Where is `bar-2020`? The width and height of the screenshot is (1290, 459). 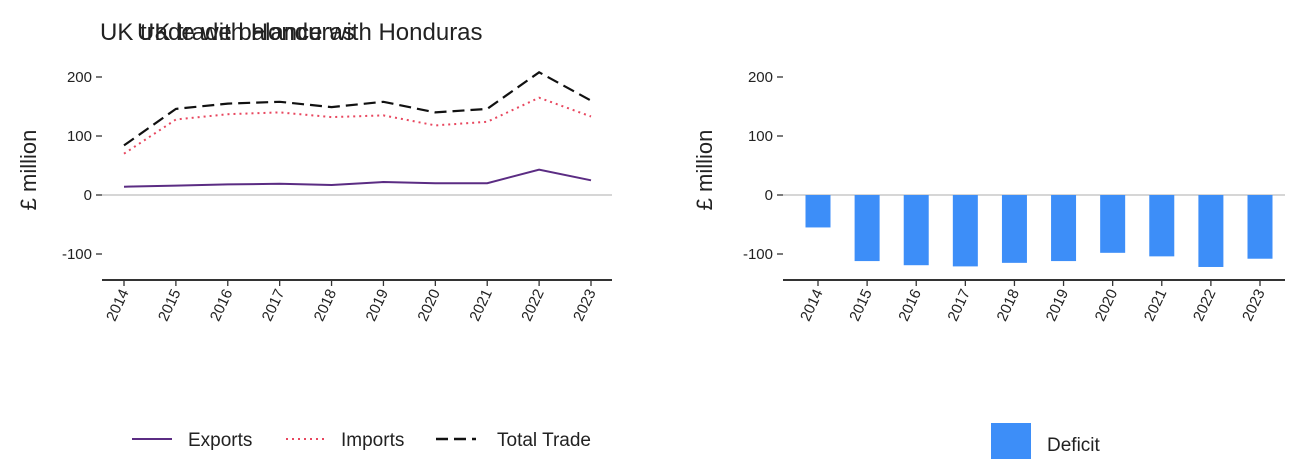
bar-2020 is located at coordinates (1113, 224).